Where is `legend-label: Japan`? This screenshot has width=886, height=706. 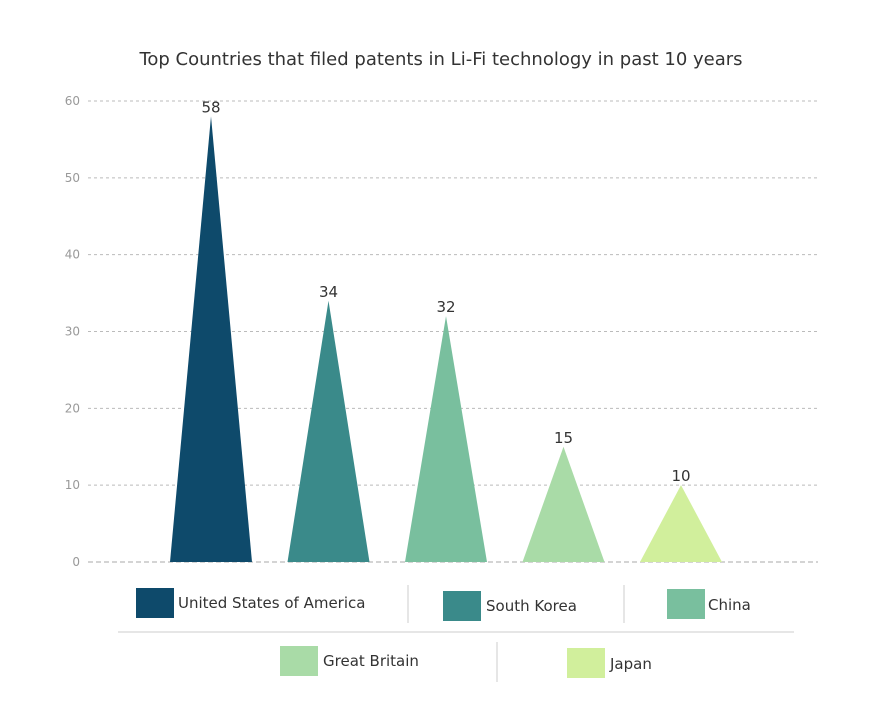
legend-label: Japan is located at coordinates (630, 664).